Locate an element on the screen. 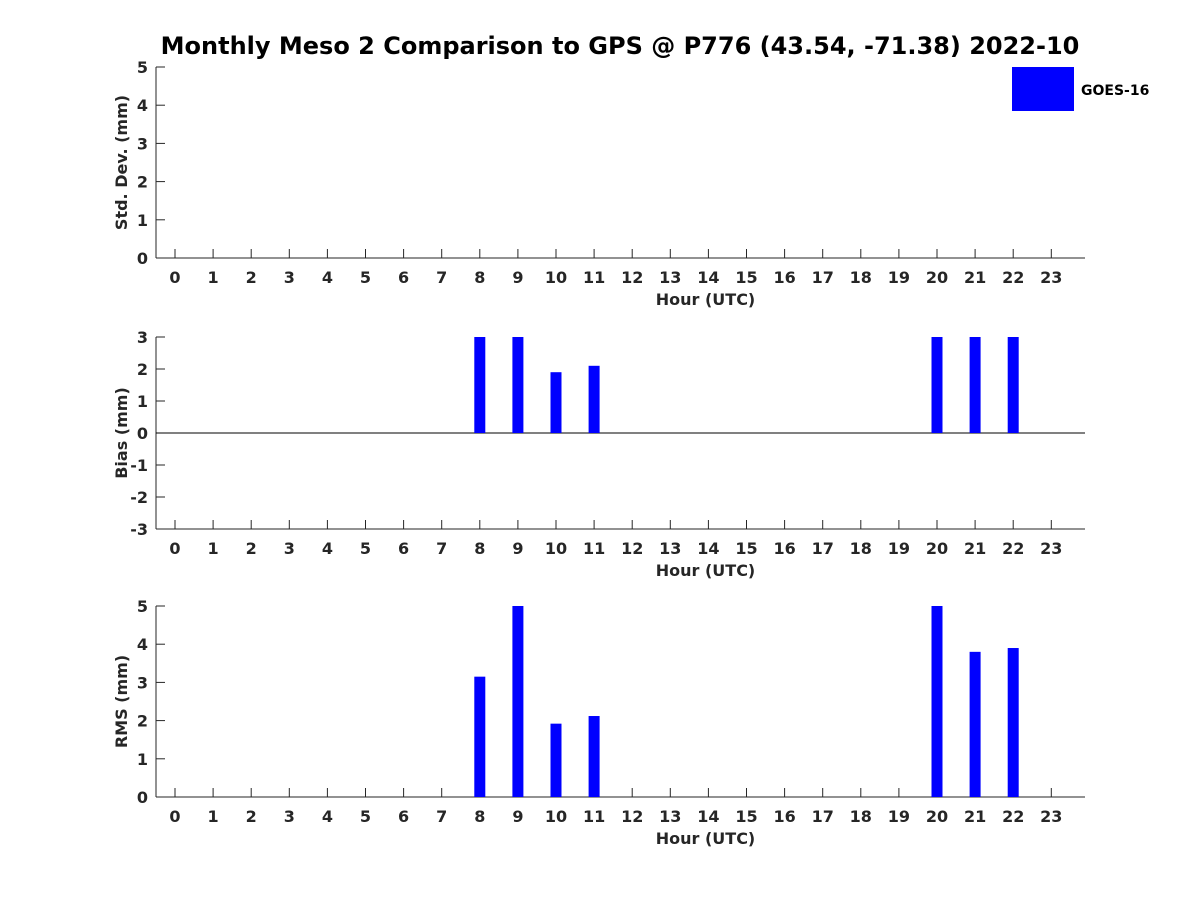 The image size is (1200, 900). x-tick-label: 20 is located at coordinates (937, 277).